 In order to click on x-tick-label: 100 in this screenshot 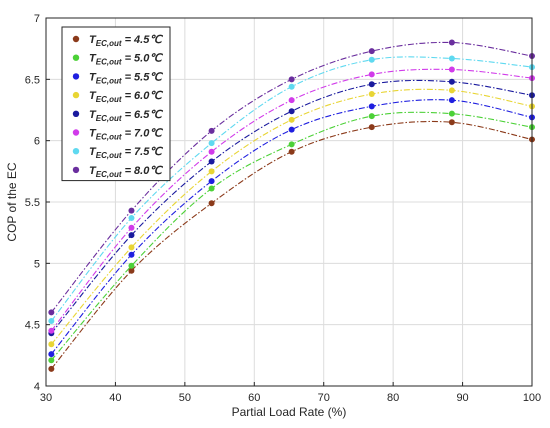, I will do `click(532, 398)`.